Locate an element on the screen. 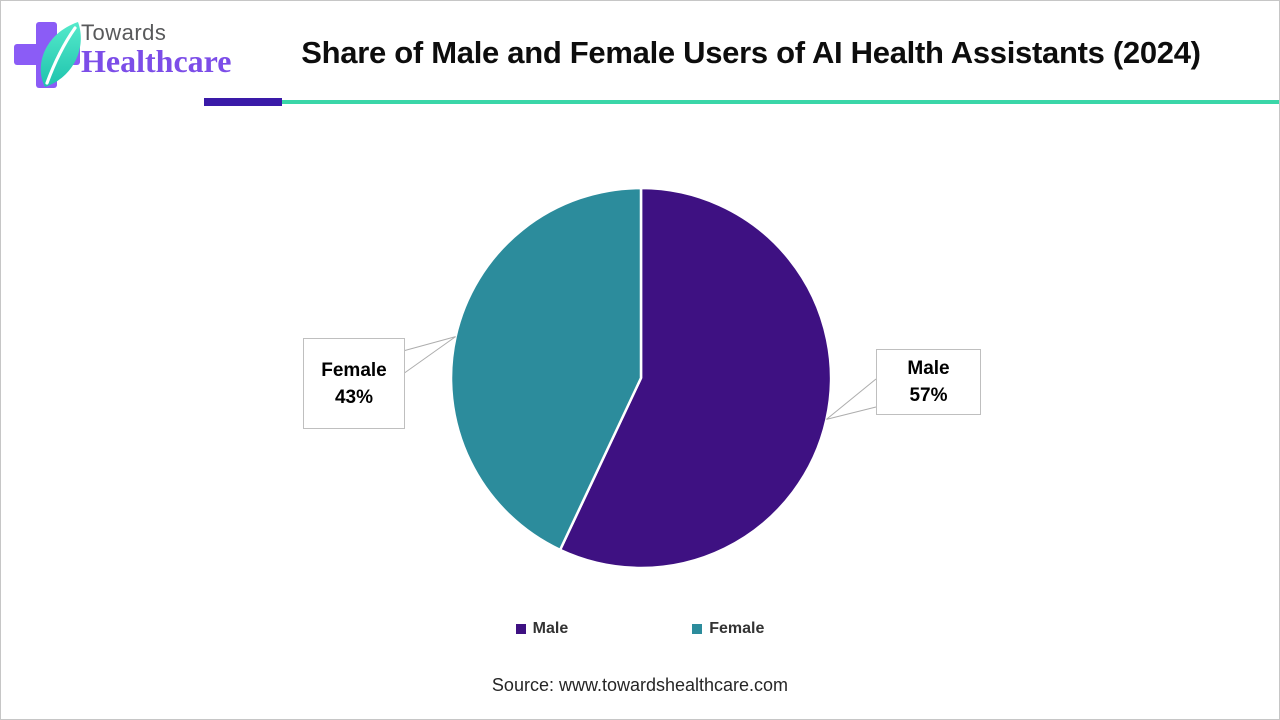  callout-female: Female 43% is located at coordinates (354, 383).